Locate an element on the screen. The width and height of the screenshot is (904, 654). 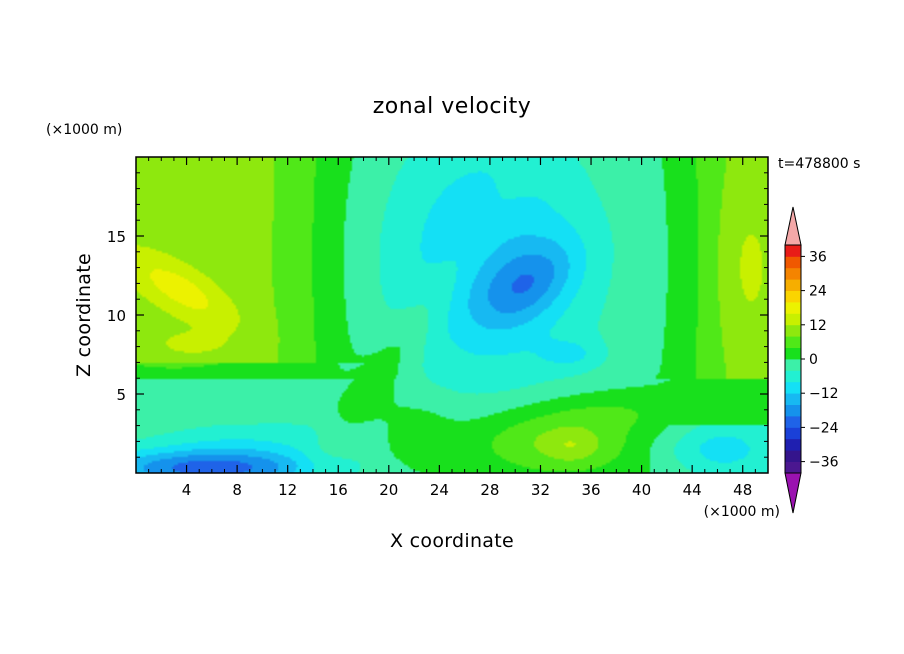
x-tick-label: 36 is located at coordinates (590, 490).